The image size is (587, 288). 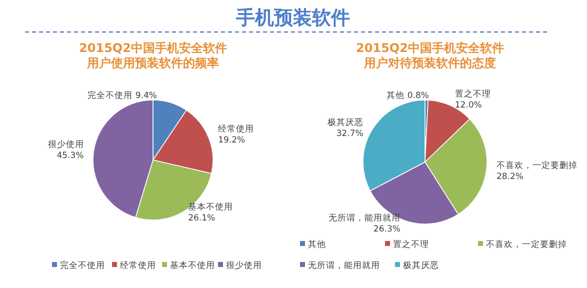 What do you see at coordinates (292, 18) in the screenshot?
I see `text: 手机预装软件` at bounding box center [292, 18].